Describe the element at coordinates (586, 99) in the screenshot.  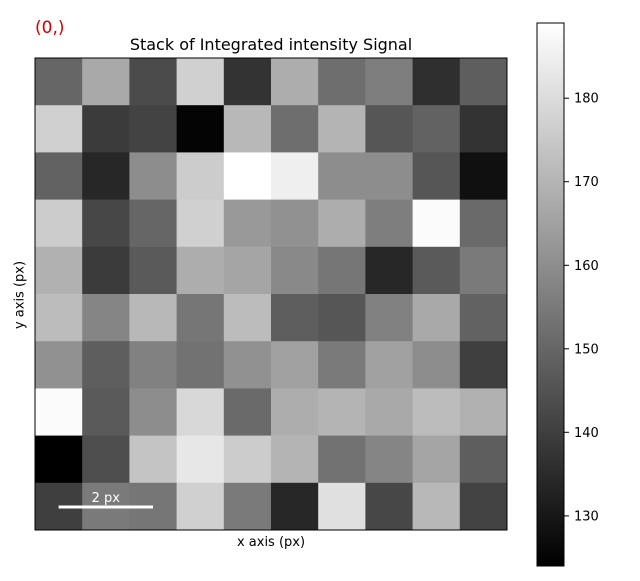
I see `colorbar-tick-label: 180` at that location.